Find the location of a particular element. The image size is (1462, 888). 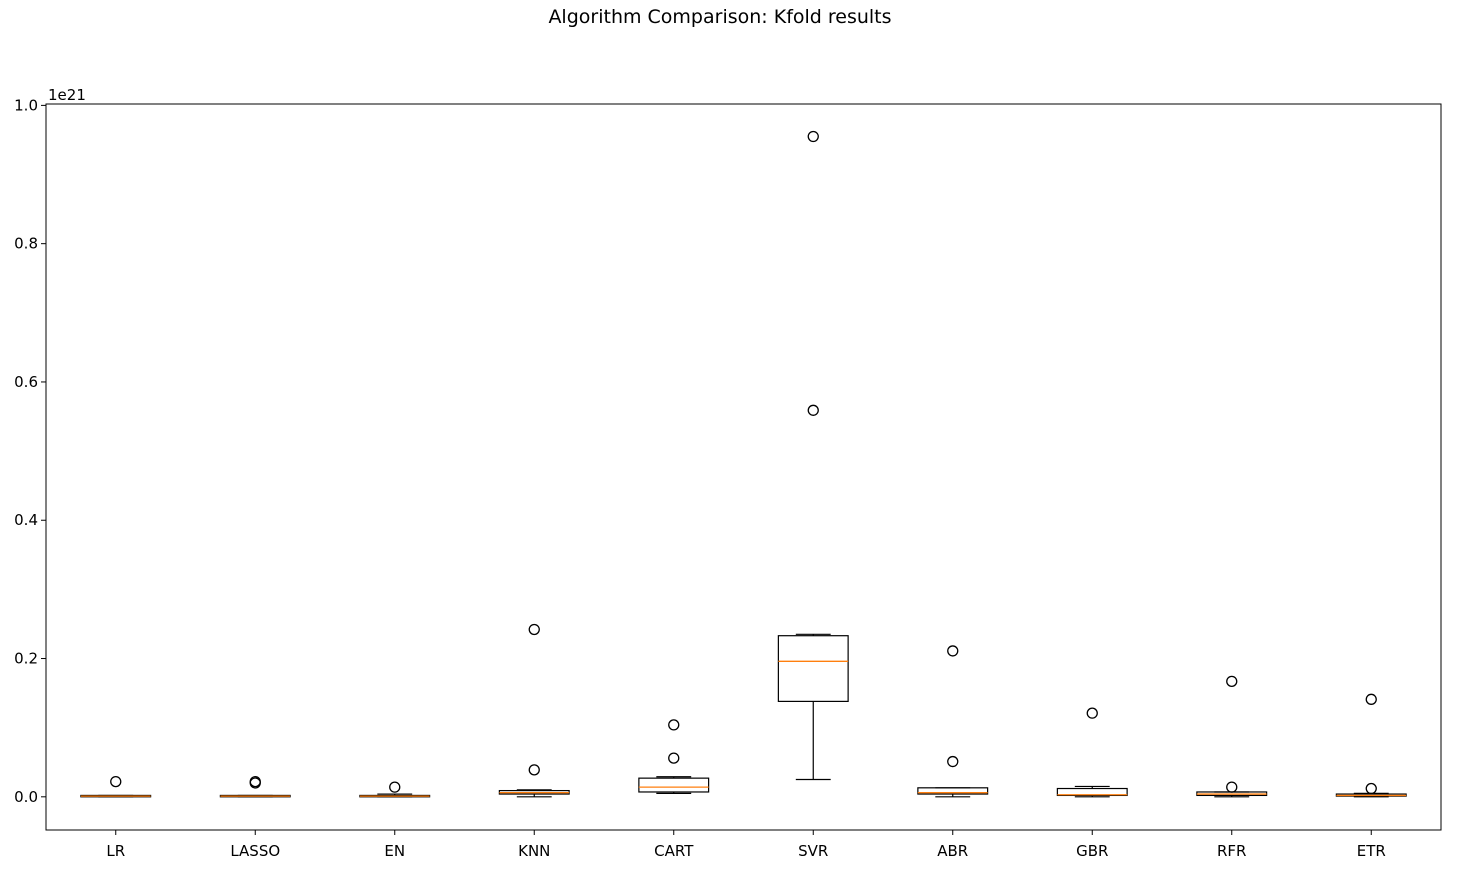

y-offset-label: 1e21 is located at coordinates (67, 95).